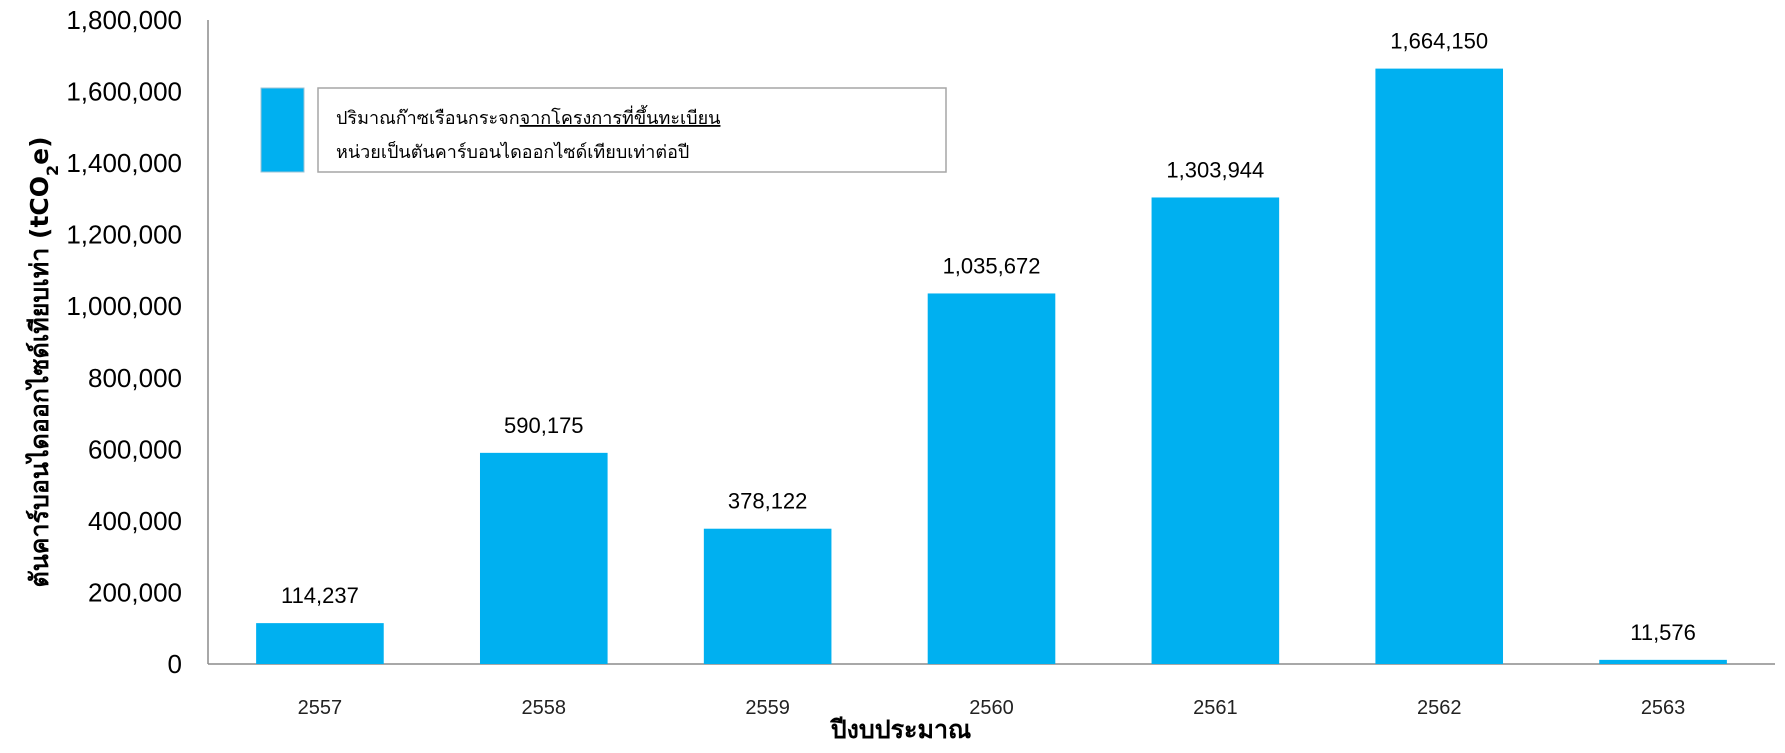 The image size is (1785, 753). What do you see at coordinates (320, 595) in the screenshot?
I see `data-label: 114,237` at bounding box center [320, 595].